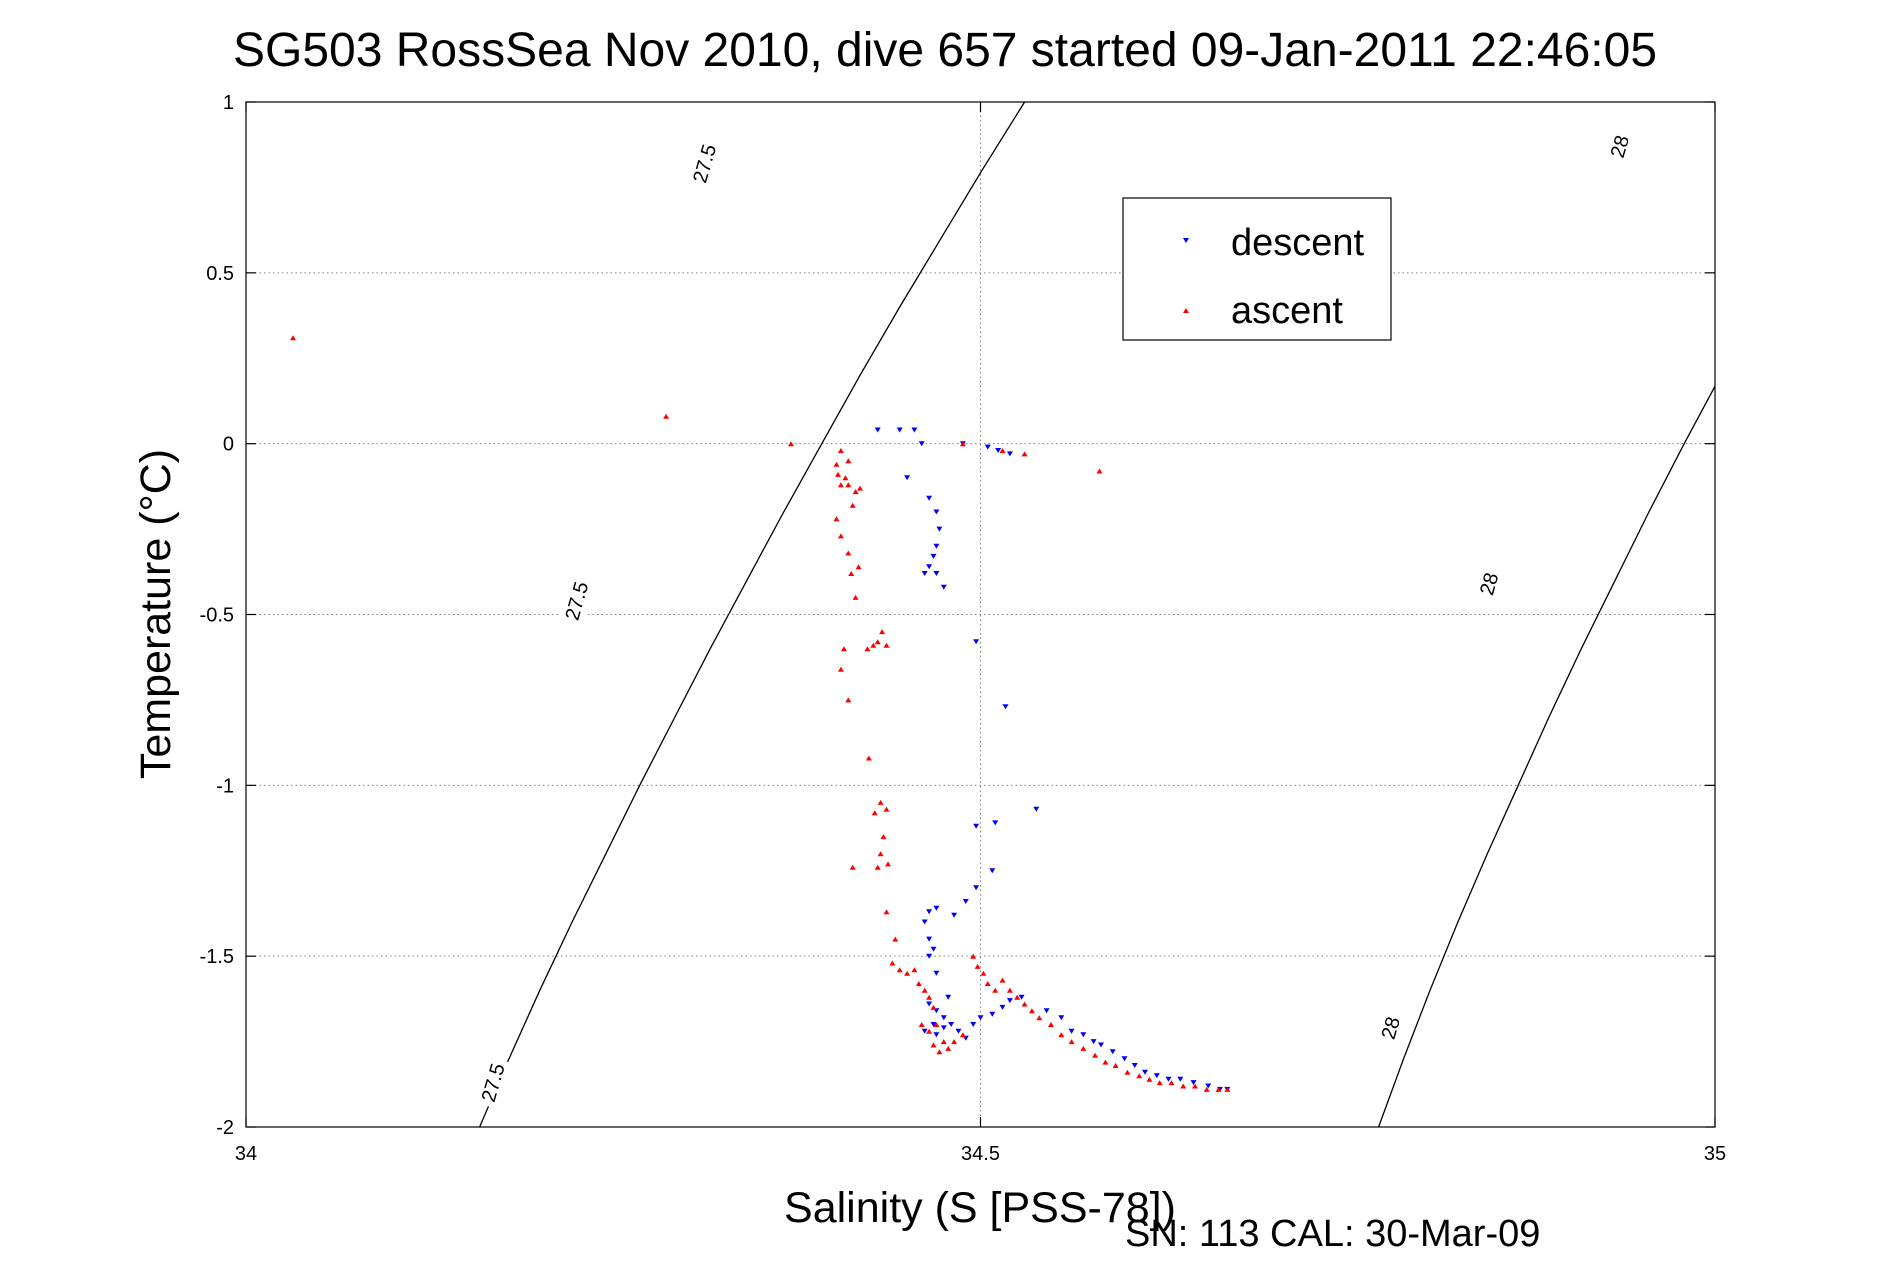 This screenshot has width=1891, height=1262. I want to click on legend-descent-label: descent, so click(1298, 243).